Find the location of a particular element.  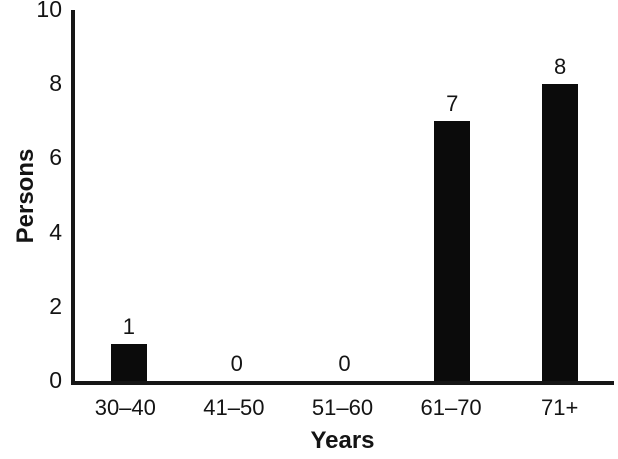

bar-value-label: 1 is located at coordinates (129, 326).